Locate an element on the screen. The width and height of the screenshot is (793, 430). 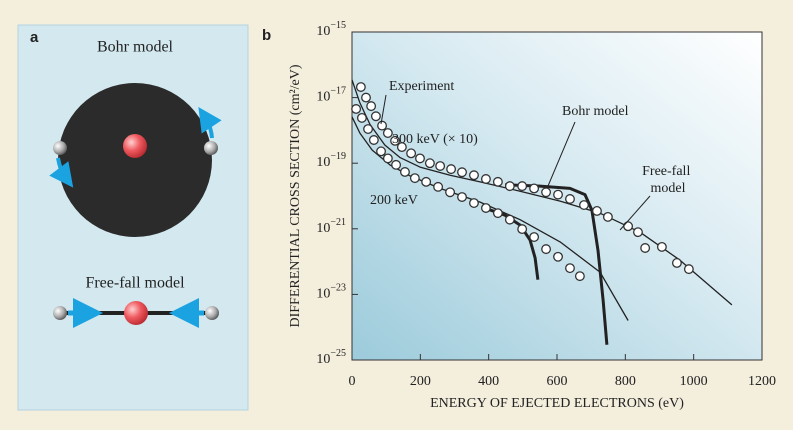
x-axis-label: ENERGY OF EJECTED ELECTRONS (eV) is located at coordinates (557, 403).